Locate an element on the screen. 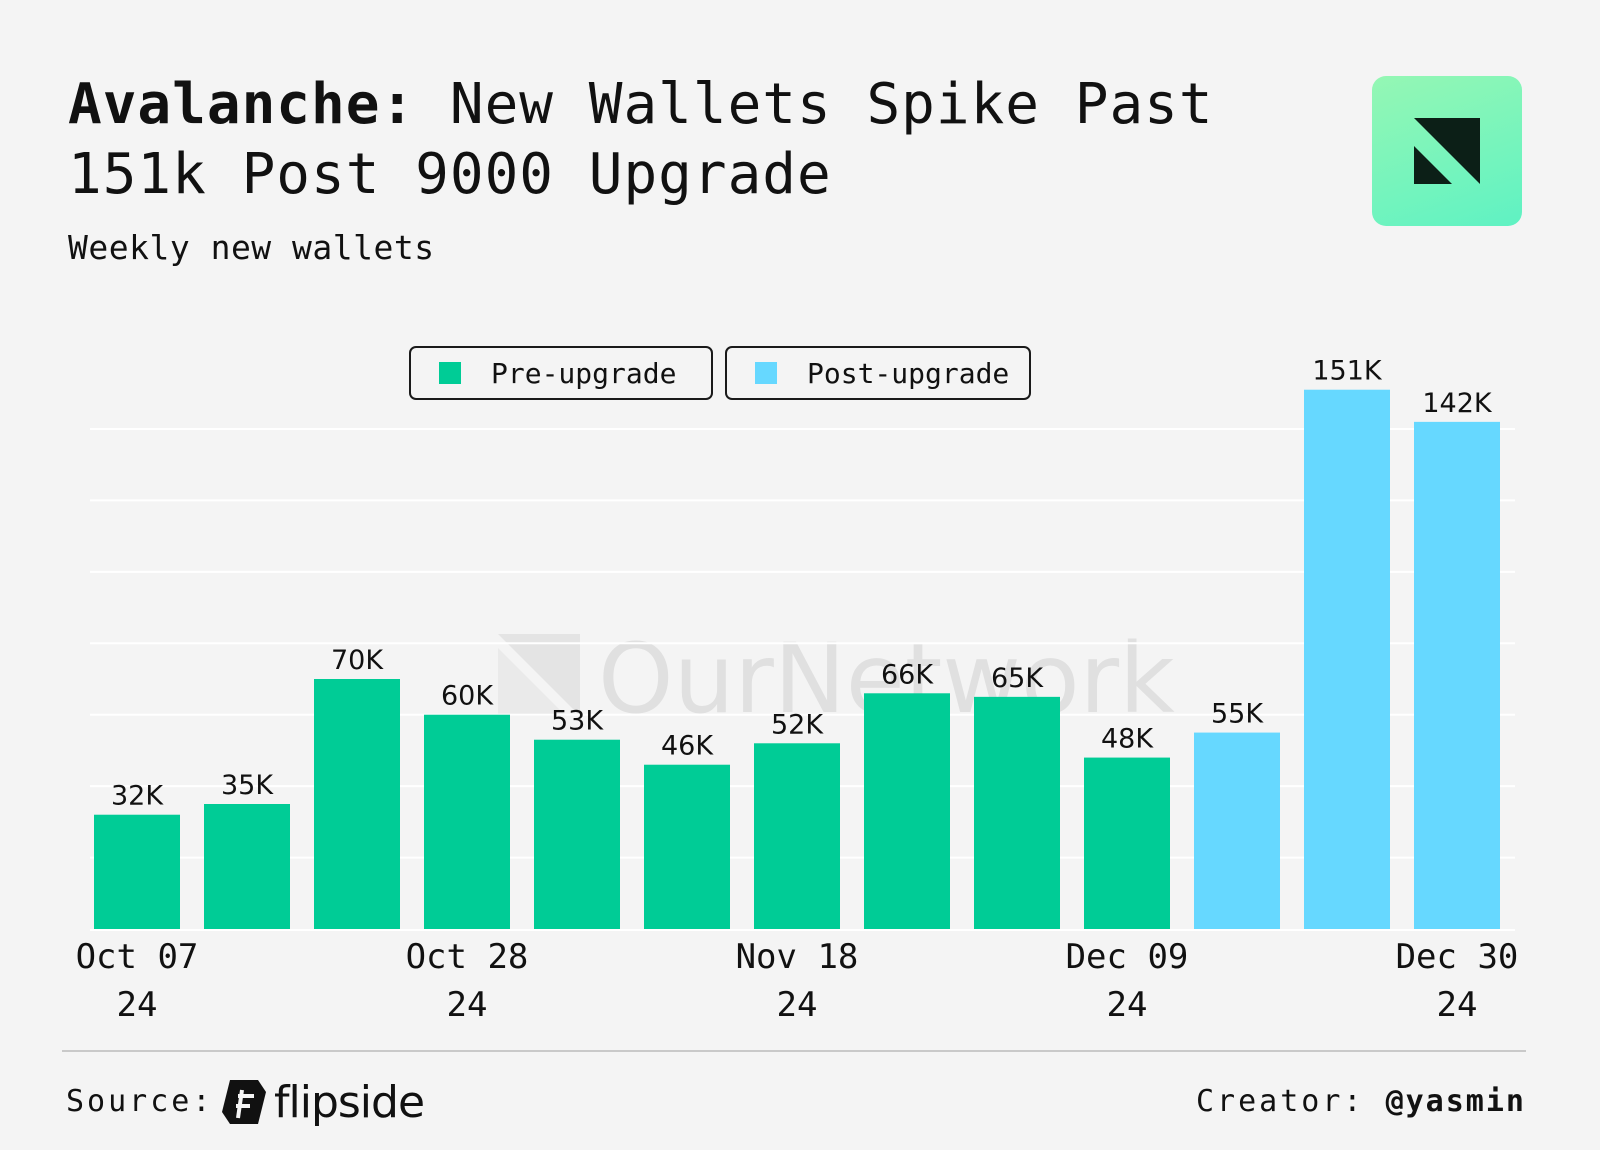  ournetwork-logo-icon is located at coordinates (1447, 151).